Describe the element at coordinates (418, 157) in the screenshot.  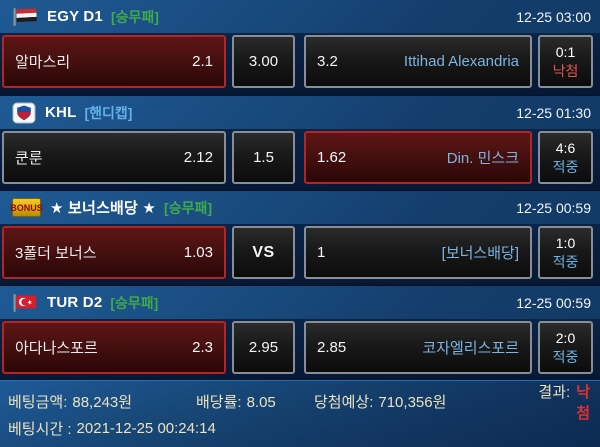
I see `away-pick-button: 1.62 Din. 민스크` at that location.